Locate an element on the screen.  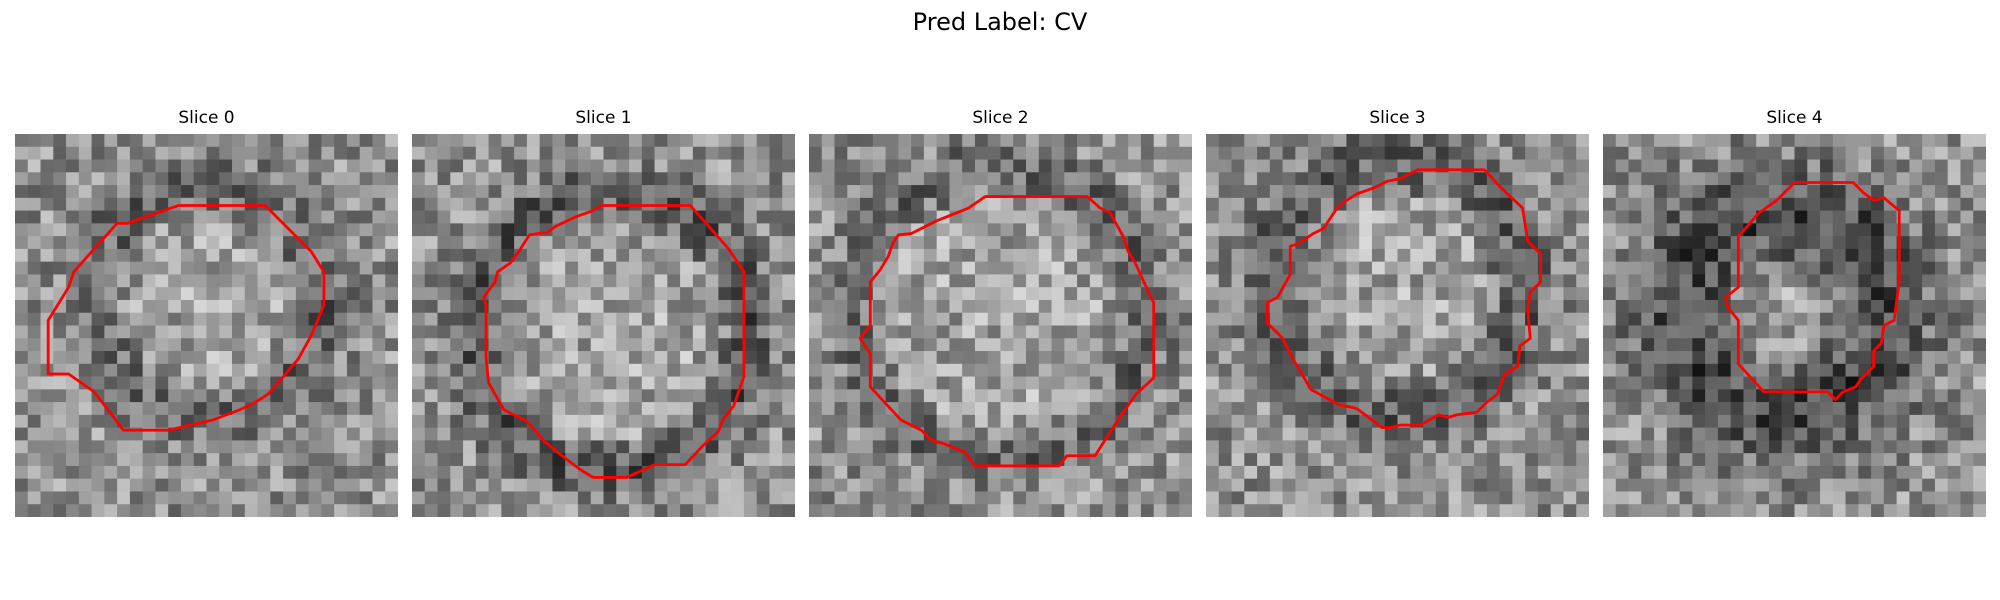
slice-title-0: Slice 0 is located at coordinates (206, 118).